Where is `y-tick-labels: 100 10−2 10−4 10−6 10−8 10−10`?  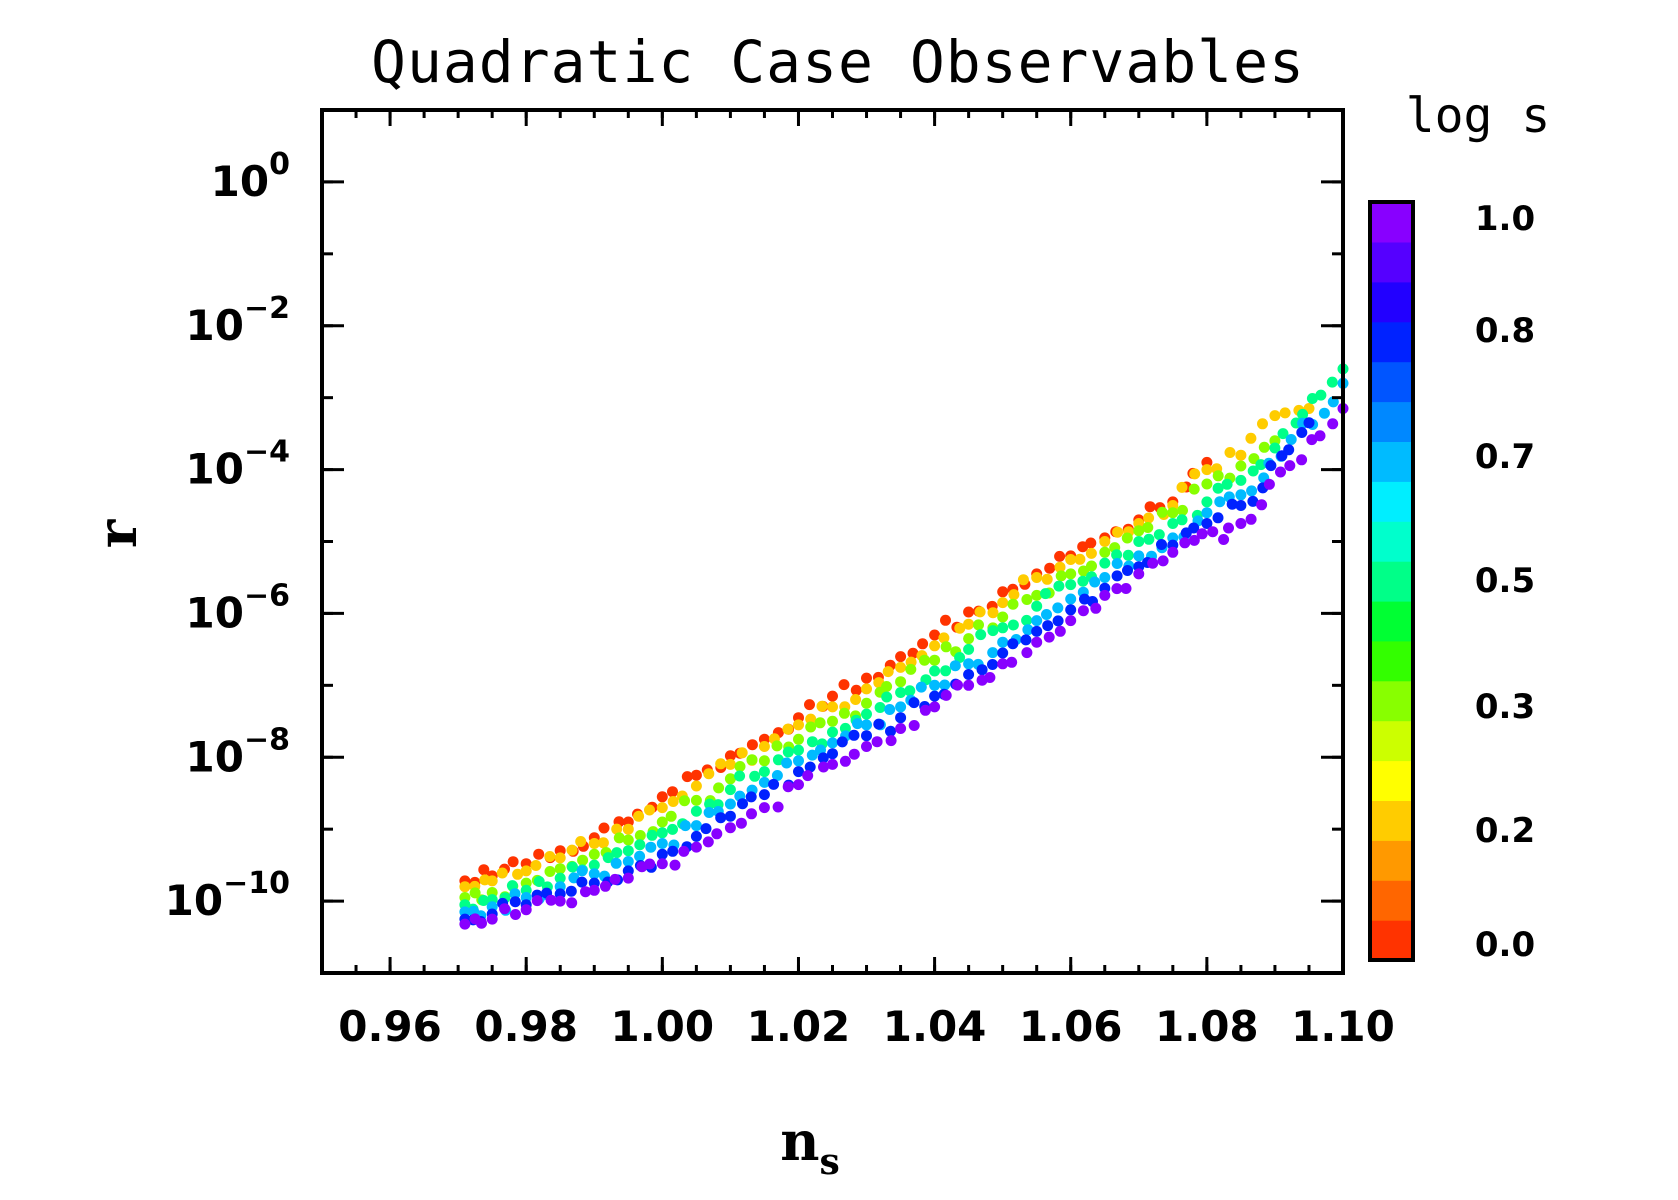
y-tick-labels: 100 10−2 10−4 10−6 10−8 10−10 is located at coordinates (227, 536).